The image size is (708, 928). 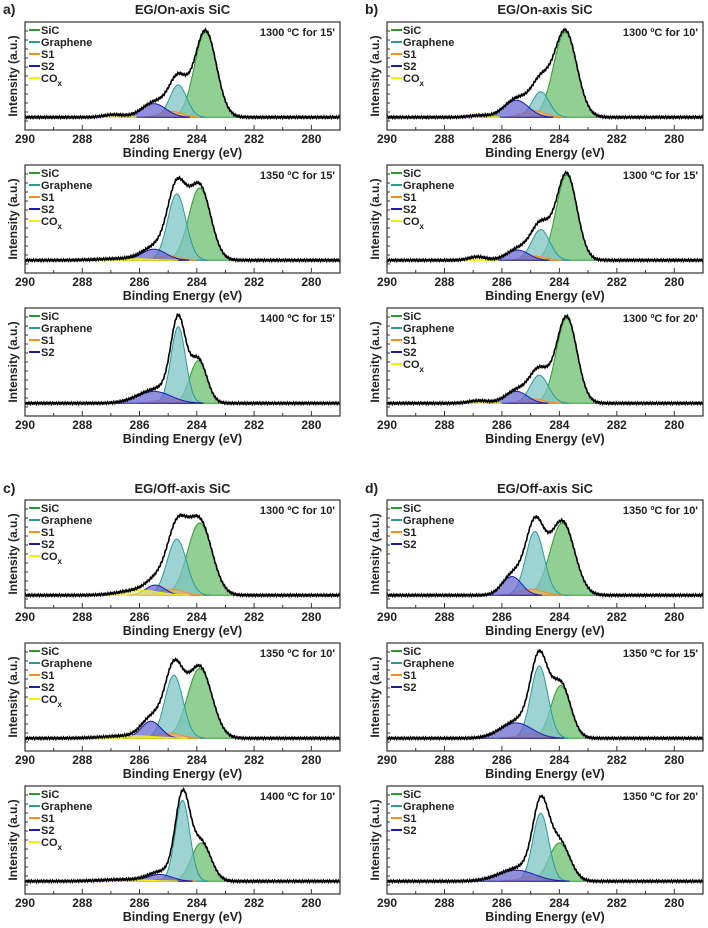 I want to click on condition-annotation: 1300 ºC for 10', so click(x=297, y=511).